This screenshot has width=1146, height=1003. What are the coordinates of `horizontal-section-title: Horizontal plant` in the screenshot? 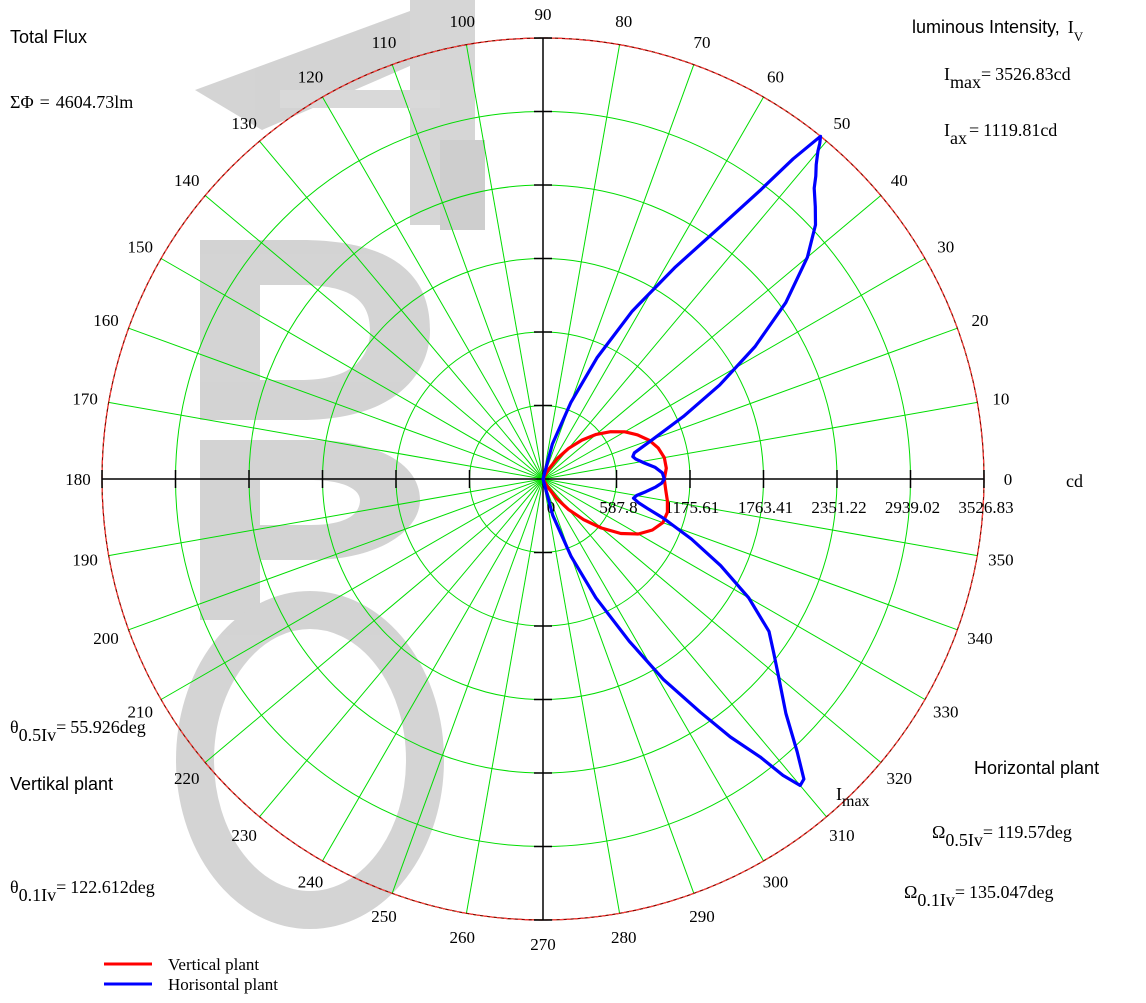 It's located at (1036, 768).